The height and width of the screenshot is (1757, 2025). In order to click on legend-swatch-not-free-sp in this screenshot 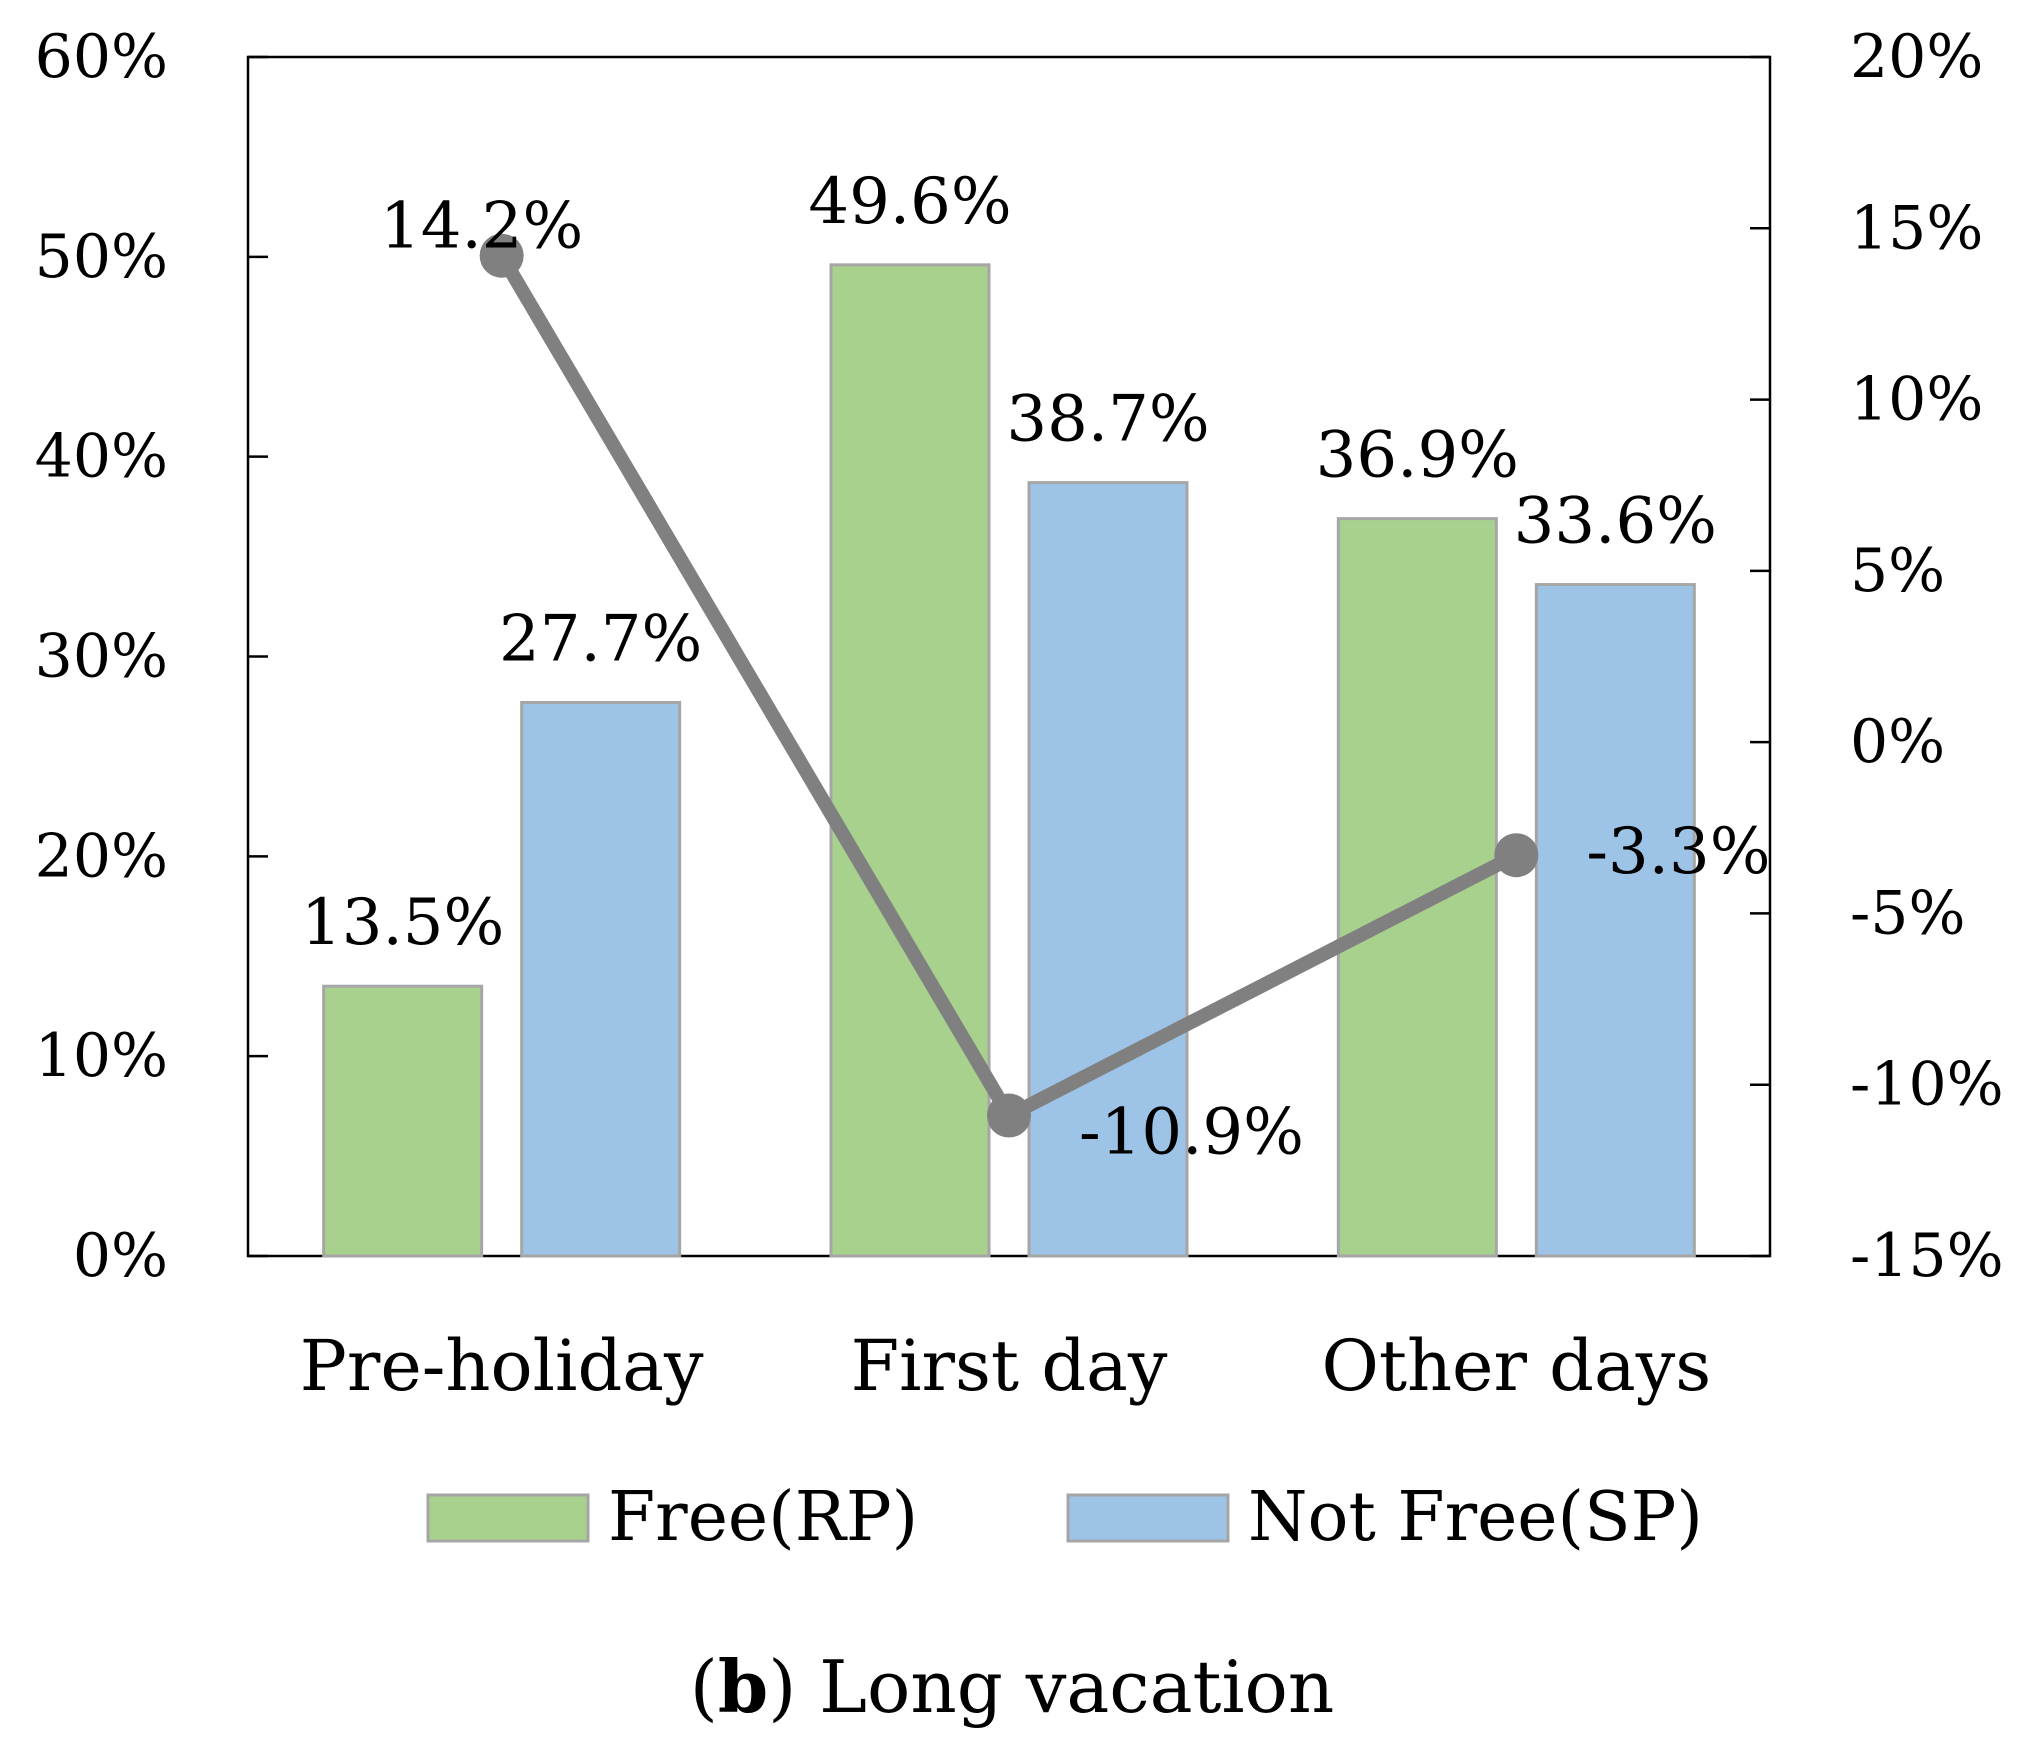, I will do `click(1148, 1518)`.